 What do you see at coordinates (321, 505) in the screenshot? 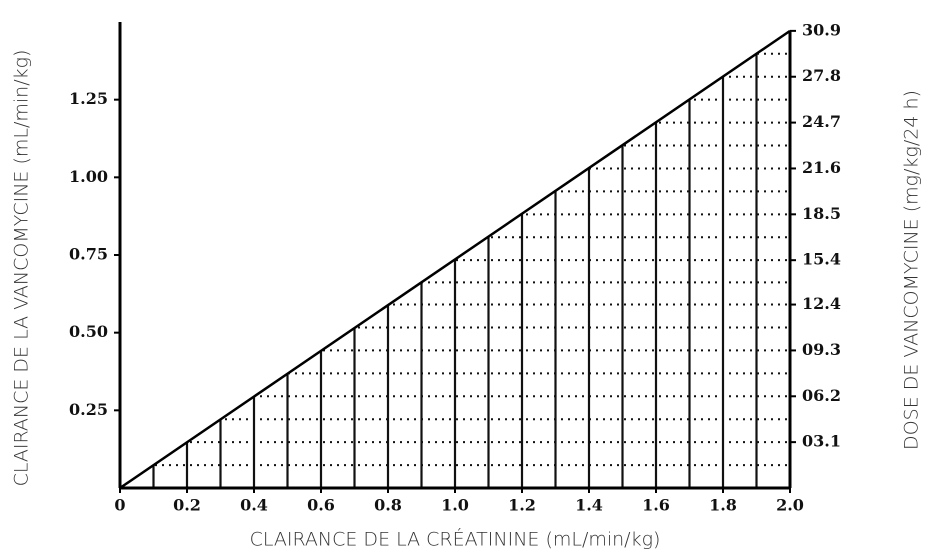
I see `x-tick-label: 0.6` at bounding box center [321, 505].